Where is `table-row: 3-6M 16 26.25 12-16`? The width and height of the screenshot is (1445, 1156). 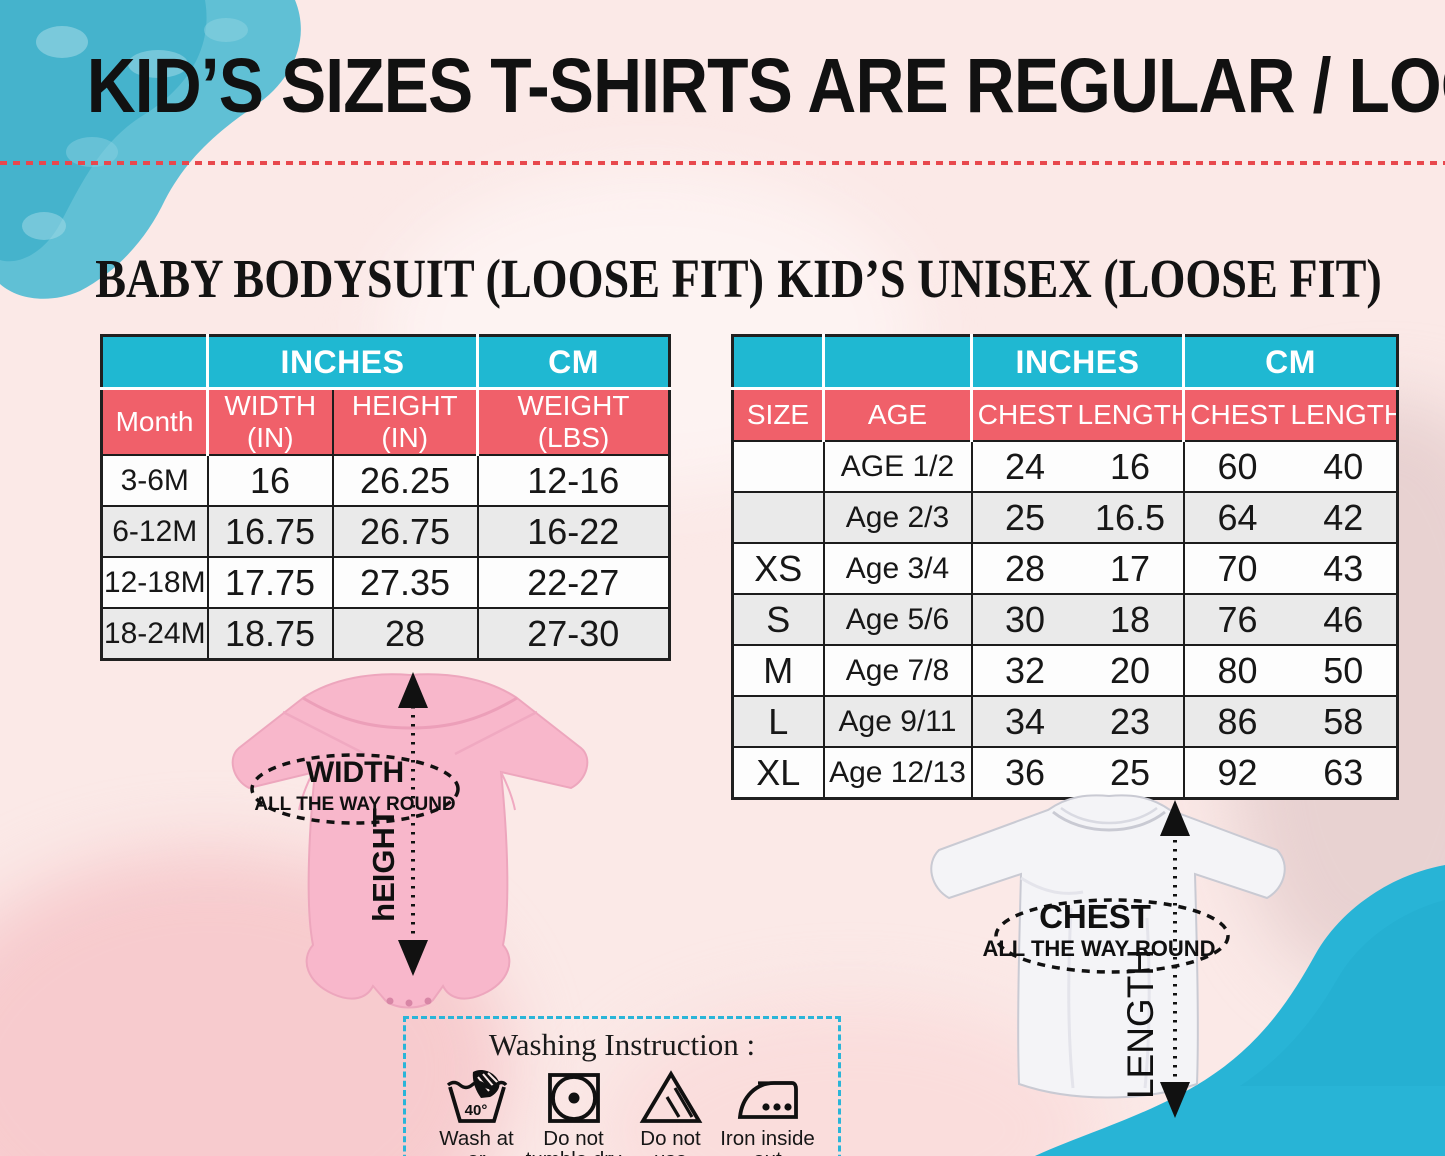 table-row: 3-6M 16 26.25 12-16 is located at coordinates (385, 480).